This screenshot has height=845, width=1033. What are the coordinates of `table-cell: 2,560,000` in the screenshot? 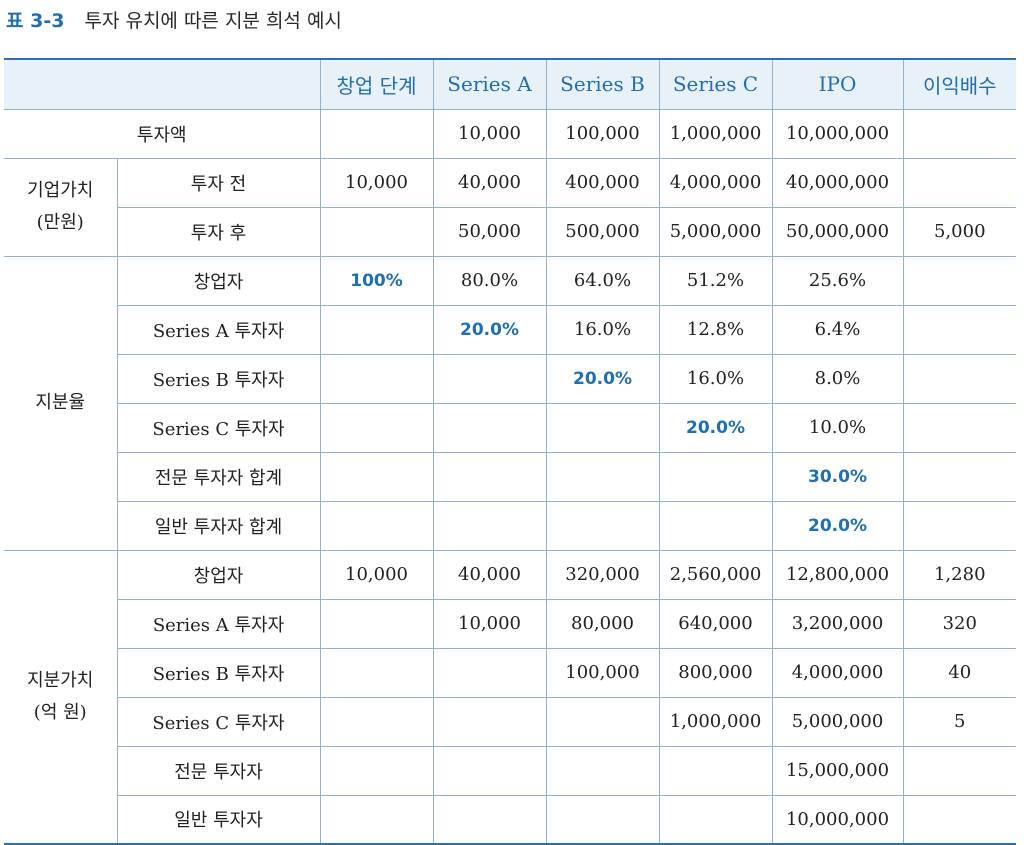 It's located at (715, 574).